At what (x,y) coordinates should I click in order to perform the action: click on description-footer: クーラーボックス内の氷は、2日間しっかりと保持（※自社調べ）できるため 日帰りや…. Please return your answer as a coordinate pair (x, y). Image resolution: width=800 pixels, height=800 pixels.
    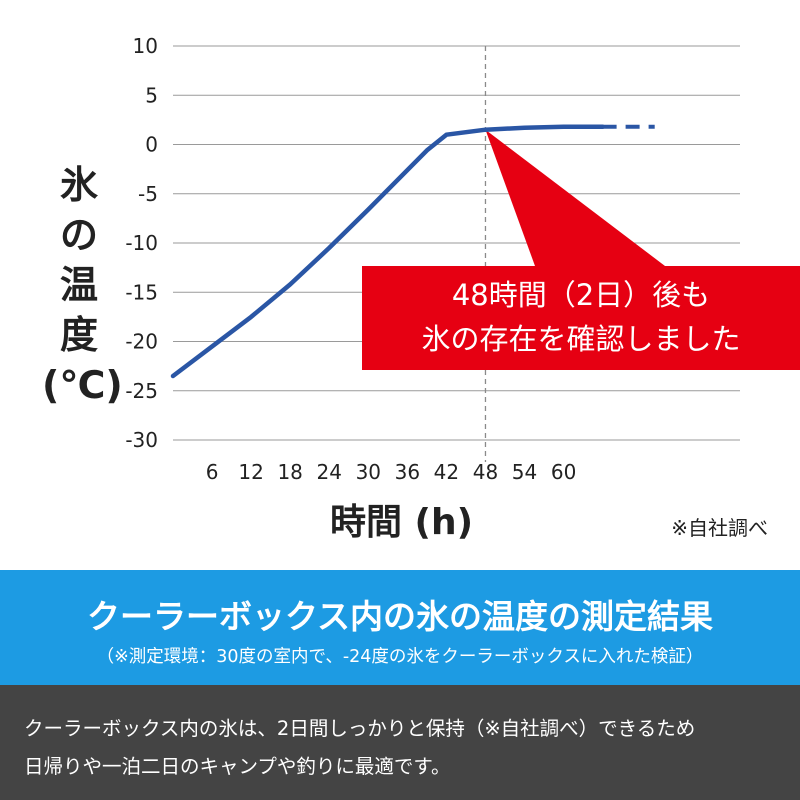
    Looking at the image, I should click on (400, 742).